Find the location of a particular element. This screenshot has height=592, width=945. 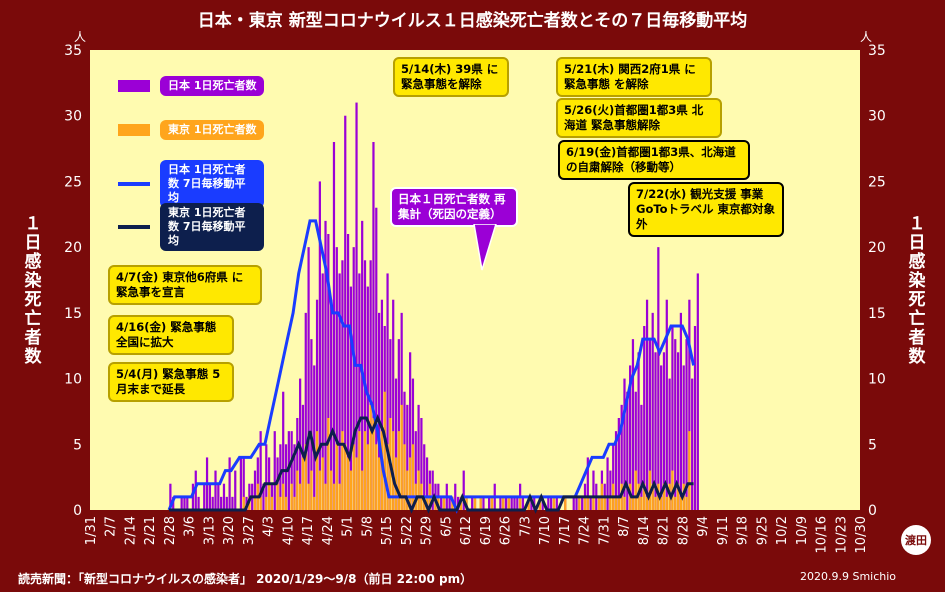

note-recount: 日本１日死亡者数 再集計（死因の定義） is located at coordinates (454, 207).